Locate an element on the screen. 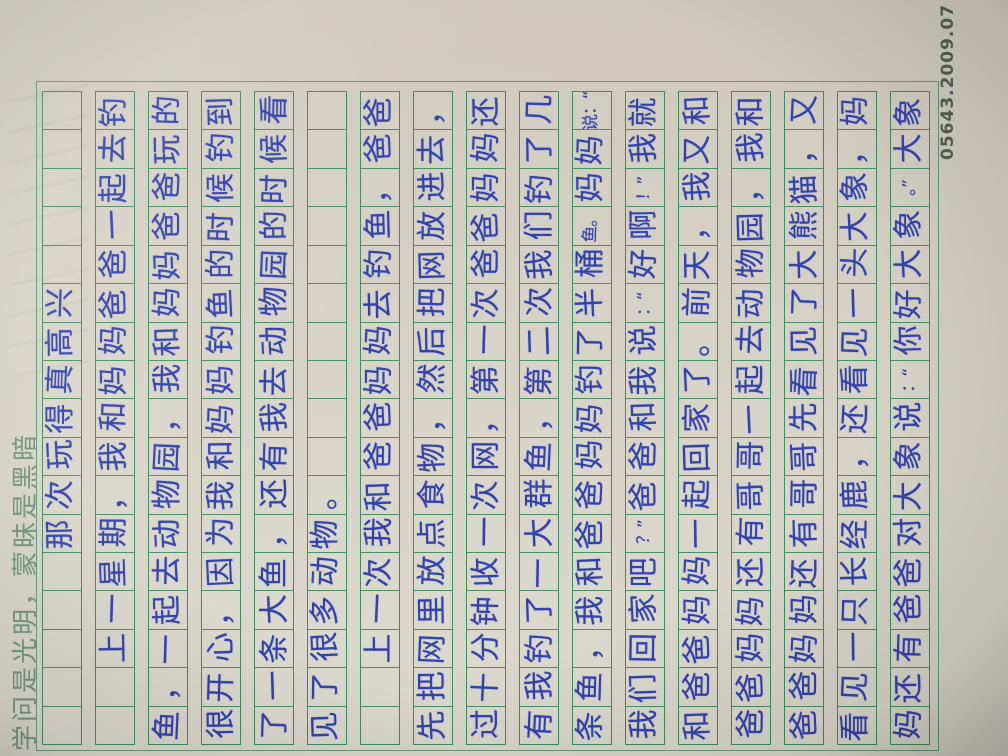 This screenshot has width=1008, height=756. grid-cell: 们 is located at coordinates (539, 226).